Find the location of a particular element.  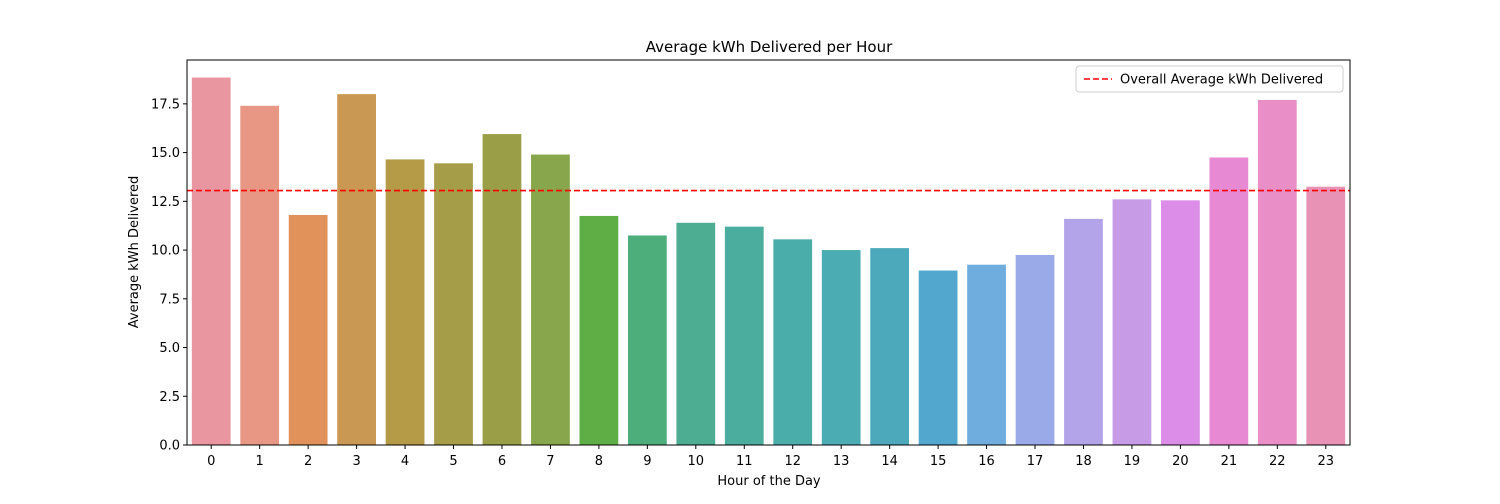

x-tick-label: 19 is located at coordinates (1132, 461).